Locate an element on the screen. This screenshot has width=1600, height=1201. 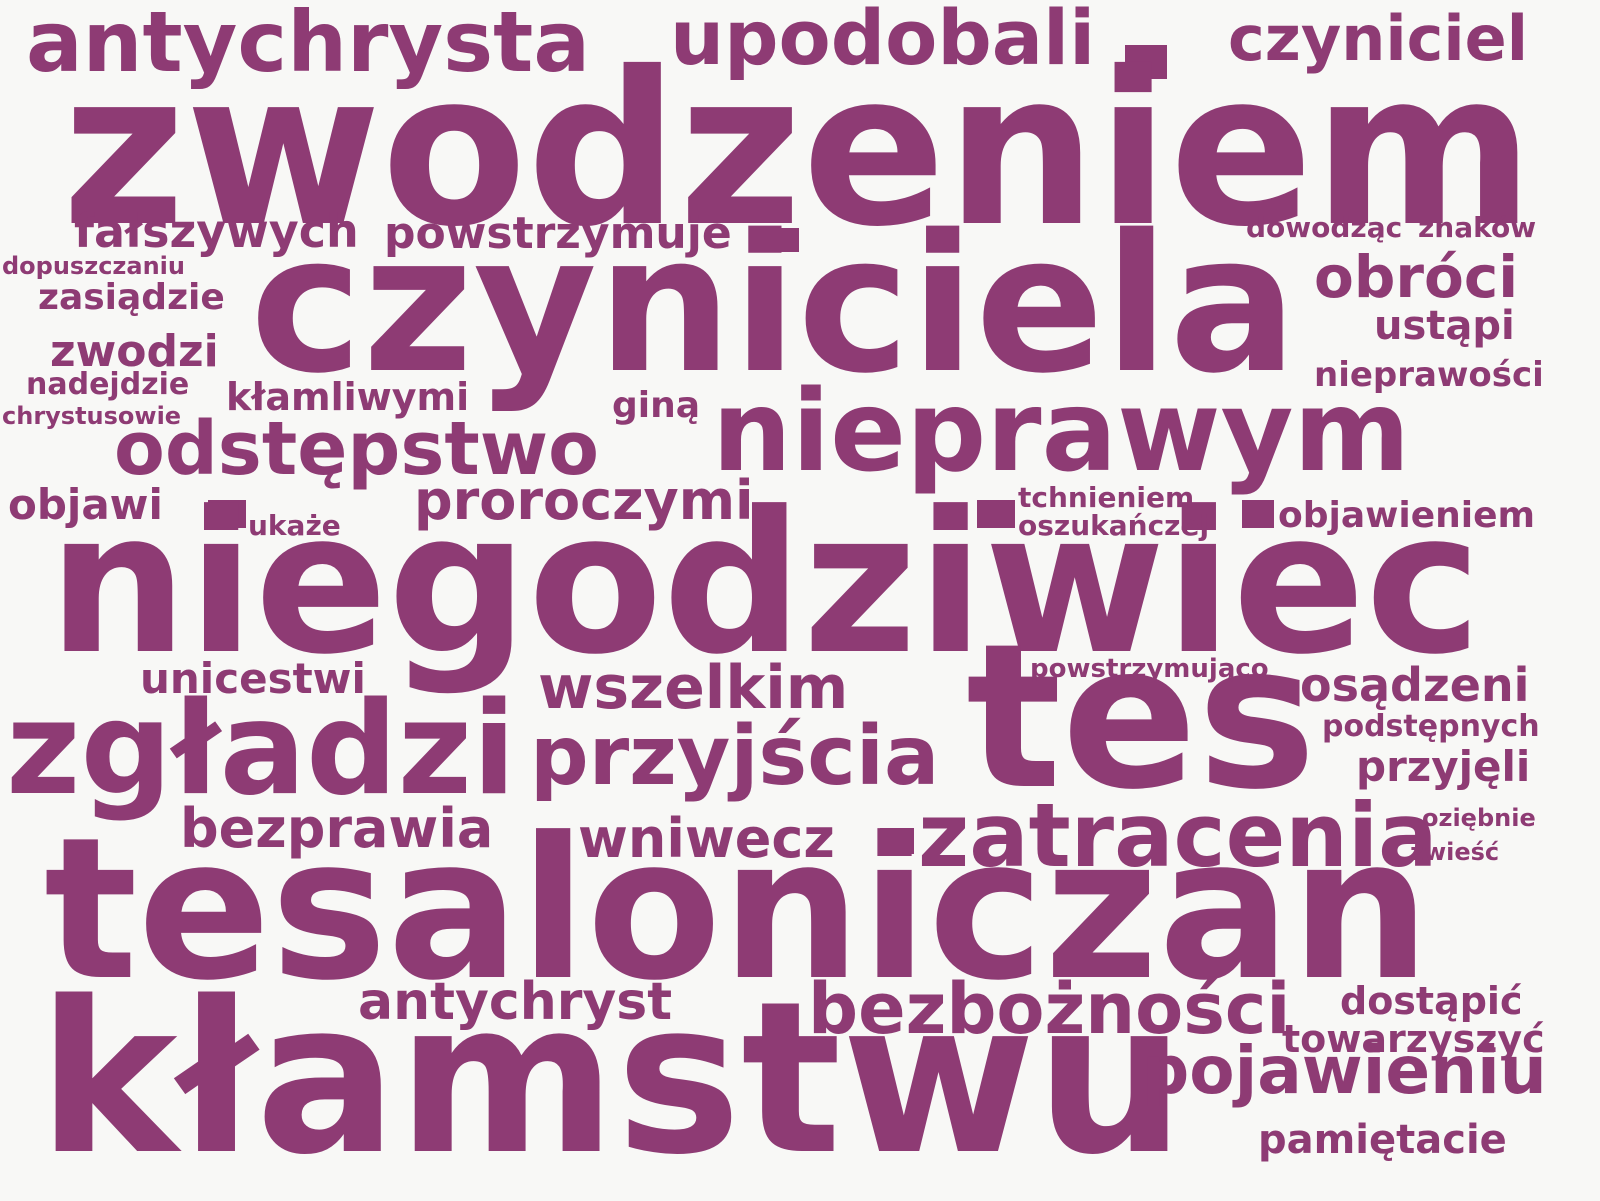
word: kłamliwymi is located at coordinates (348, 397).